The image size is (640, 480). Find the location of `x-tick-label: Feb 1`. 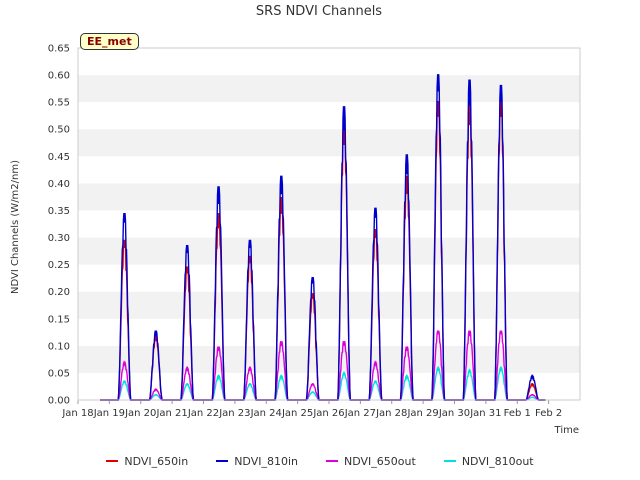

x-tick-label: Feb 1 is located at coordinates (517, 413).